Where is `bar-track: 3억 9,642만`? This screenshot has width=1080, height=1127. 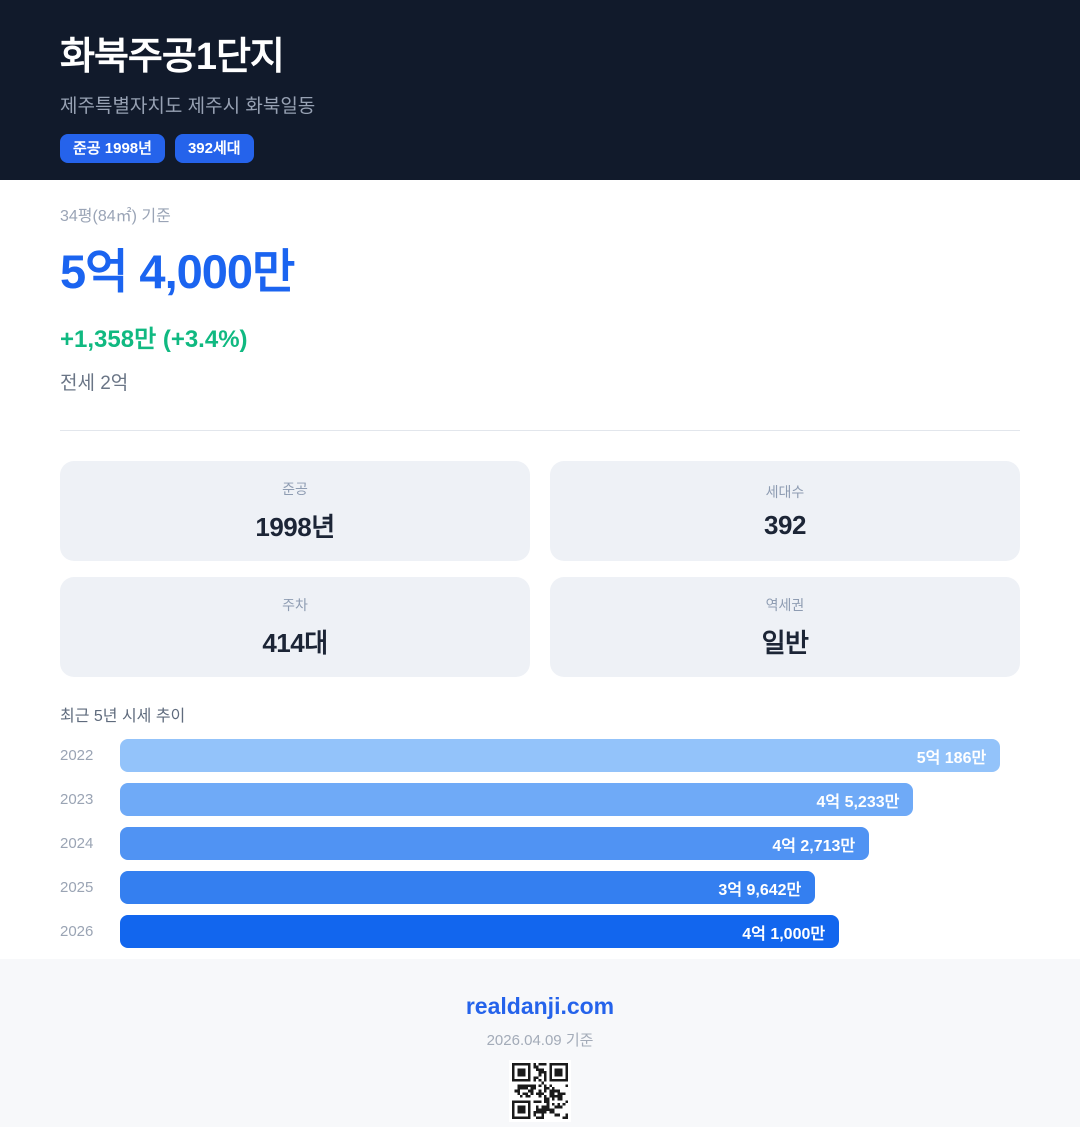
bar-track: 3억 9,642만 is located at coordinates (570, 887).